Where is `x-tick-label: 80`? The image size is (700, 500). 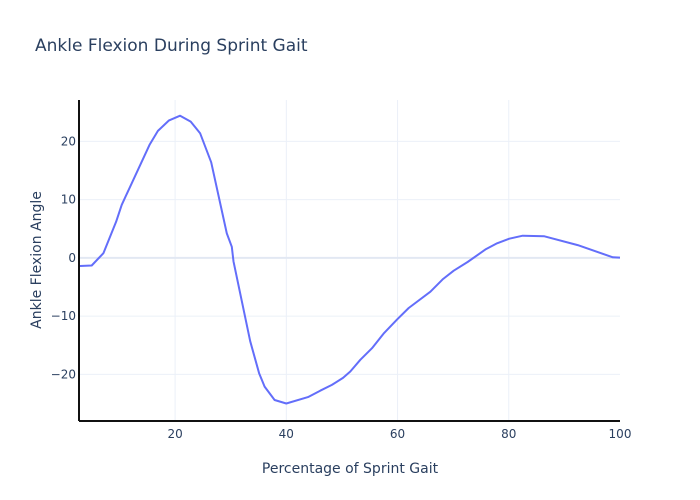
x-tick-label: 80 is located at coordinates (508, 434).